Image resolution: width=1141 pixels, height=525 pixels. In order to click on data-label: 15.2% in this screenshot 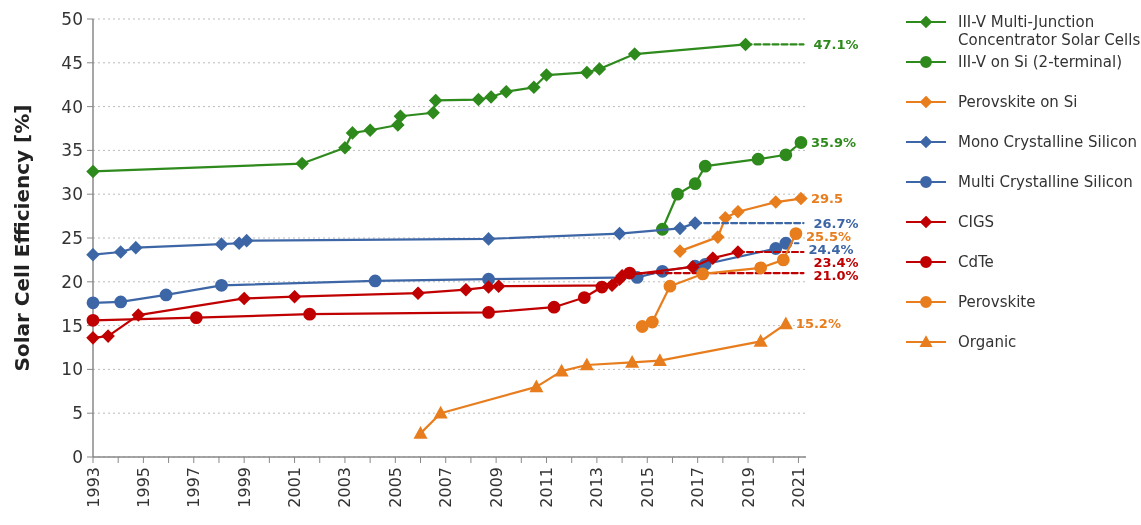, I will do `click(818, 324)`.